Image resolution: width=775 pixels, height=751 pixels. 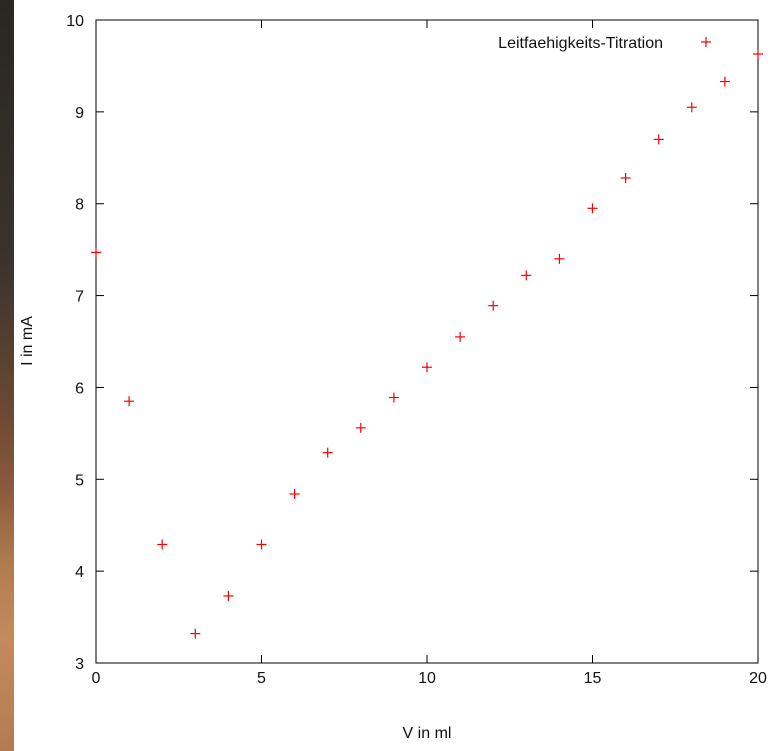 What do you see at coordinates (79, 664) in the screenshot?
I see `y-tick-label: 3` at bounding box center [79, 664].